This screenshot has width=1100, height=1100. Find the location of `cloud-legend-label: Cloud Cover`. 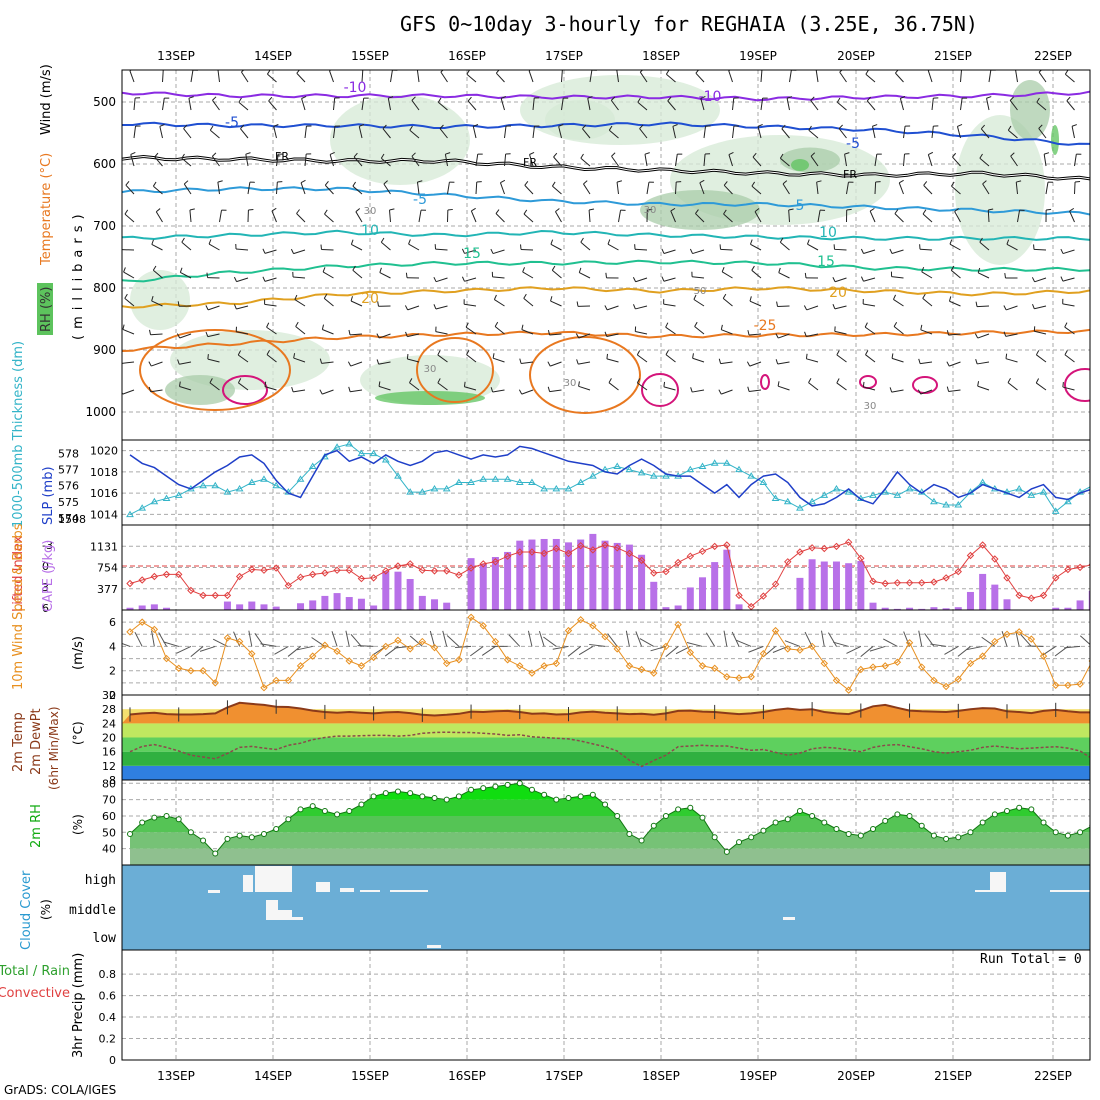

cloud-legend-label: Cloud Cover is located at coordinates (26, 910).